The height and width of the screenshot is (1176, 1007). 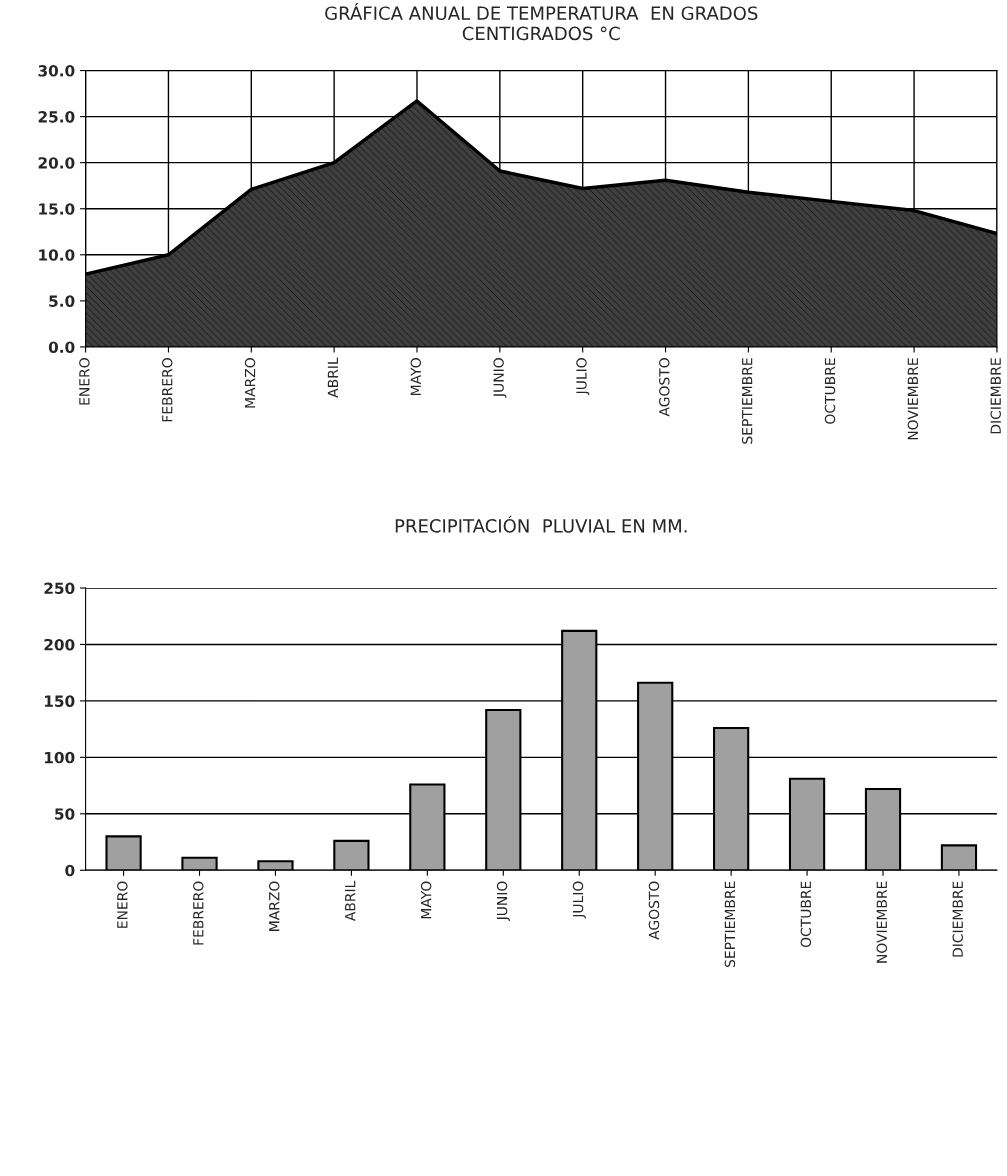 I want to click on y-tick-label: 5.0, so click(x=62, y=301).